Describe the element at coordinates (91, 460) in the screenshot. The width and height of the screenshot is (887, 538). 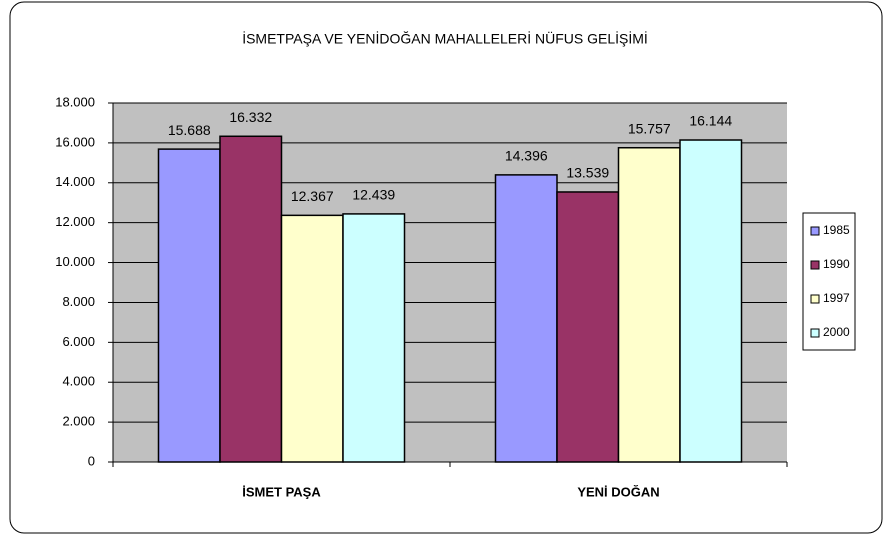
I see `y-tick-label: 0` at that location.